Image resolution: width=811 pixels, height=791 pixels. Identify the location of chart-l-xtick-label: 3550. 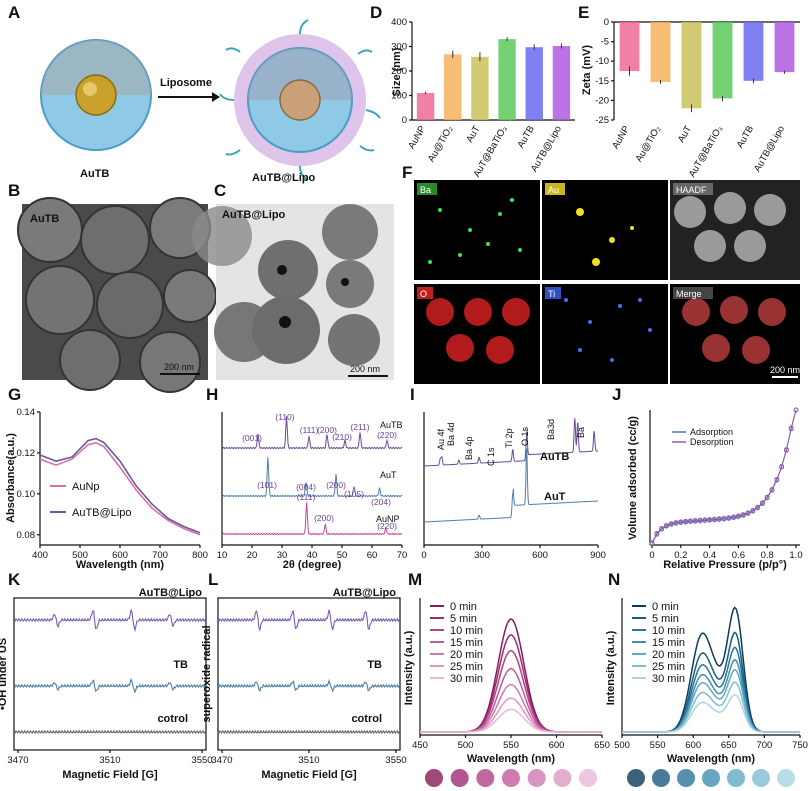
(395, 760).